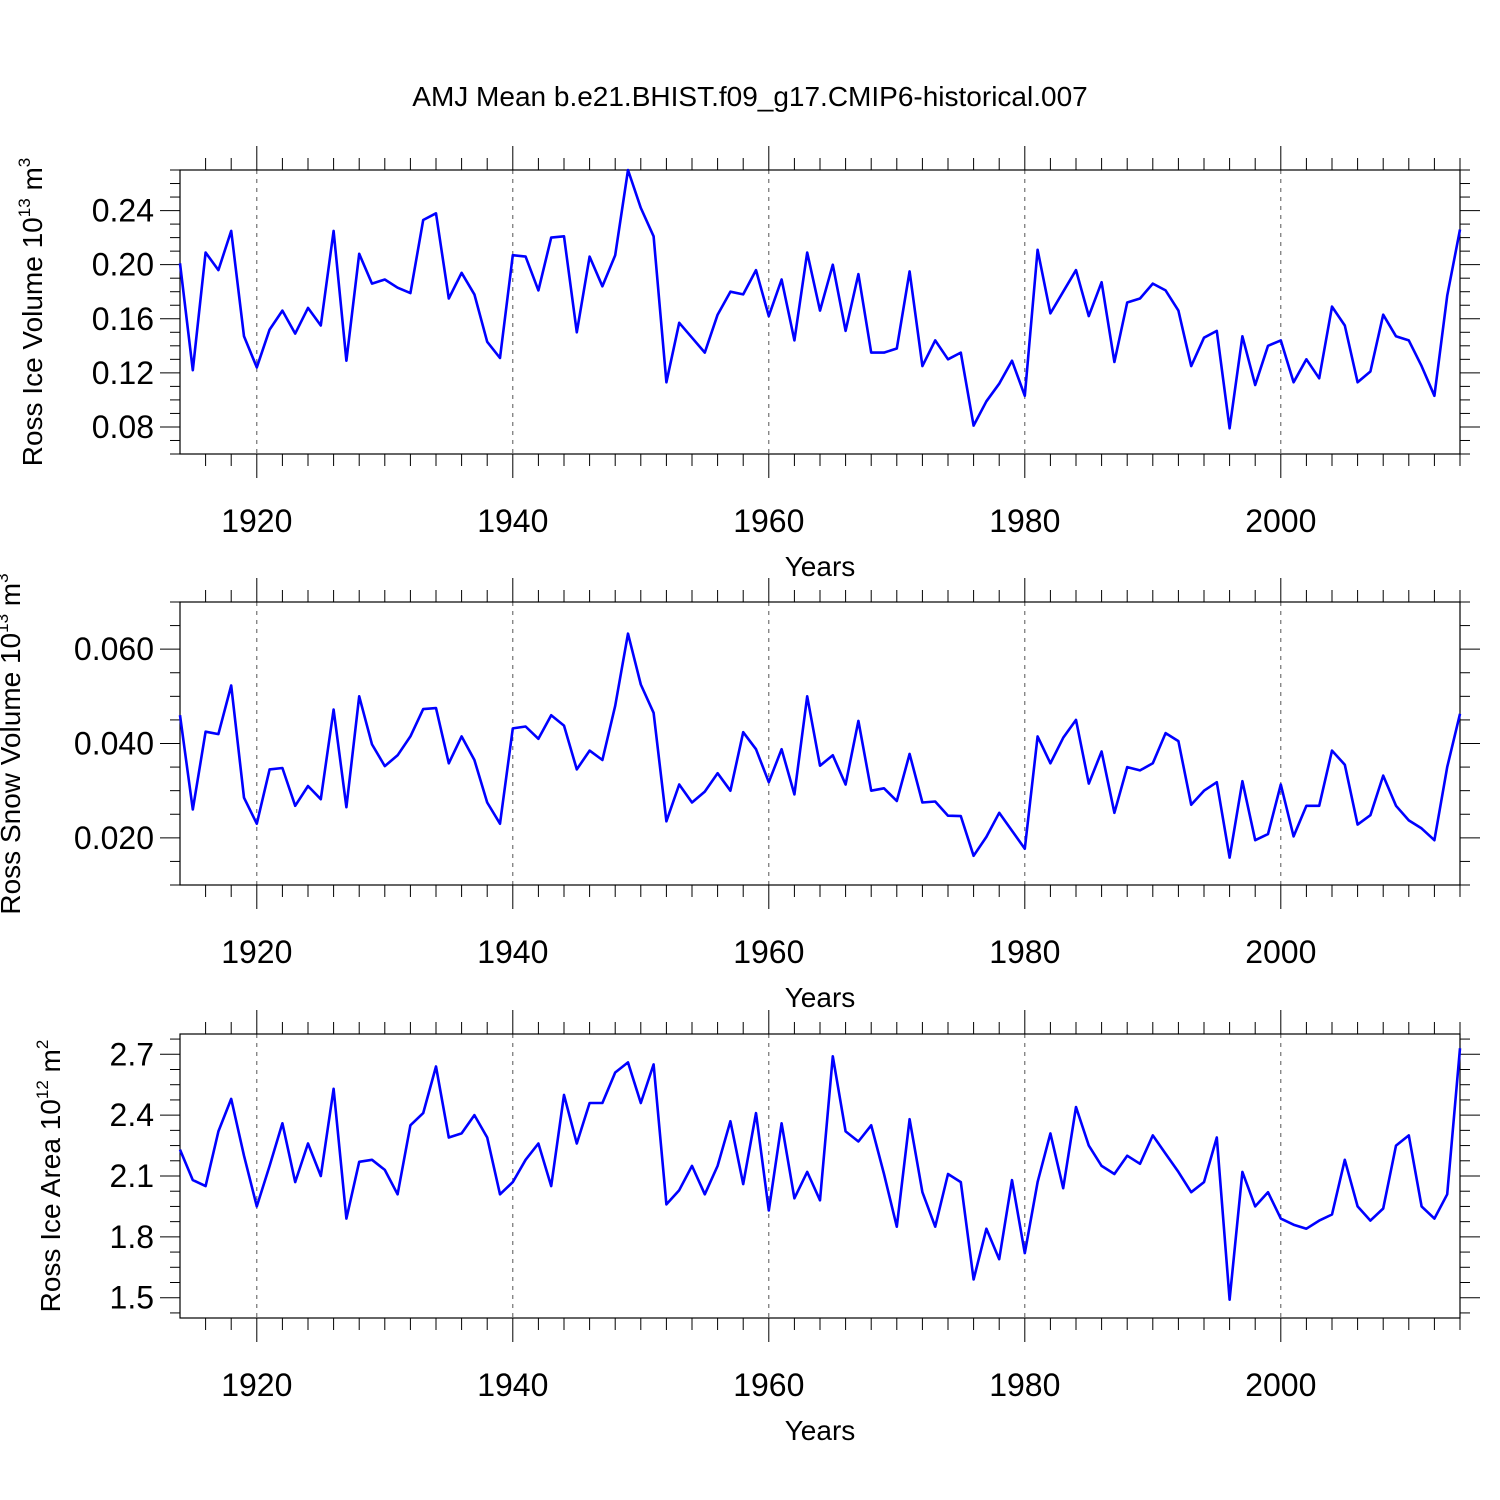 The width and height of the screenshot is (1500, 1500). Describe the element at coordinates (132, 1298) in the screenshot. I see `y-tick-label: 1.5` at that location.